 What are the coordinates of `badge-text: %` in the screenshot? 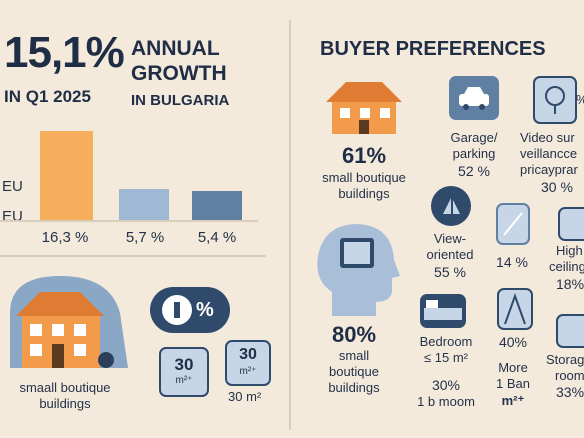 It's located at (205, 310).